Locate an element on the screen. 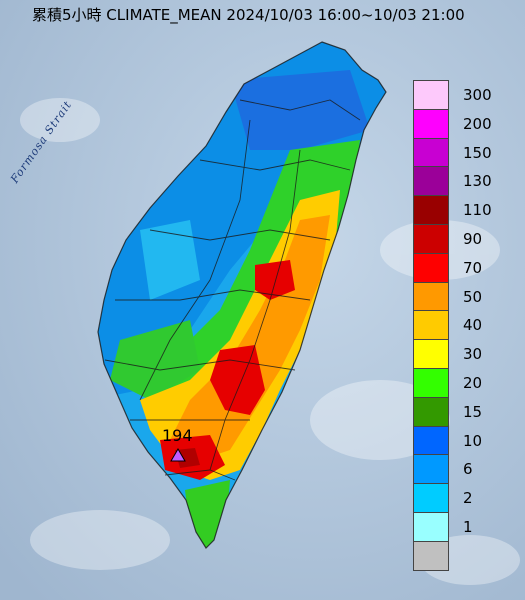 The width and height of the screenshot is (525, 600). legend-label: 10 is located at coordinates (473, 440).